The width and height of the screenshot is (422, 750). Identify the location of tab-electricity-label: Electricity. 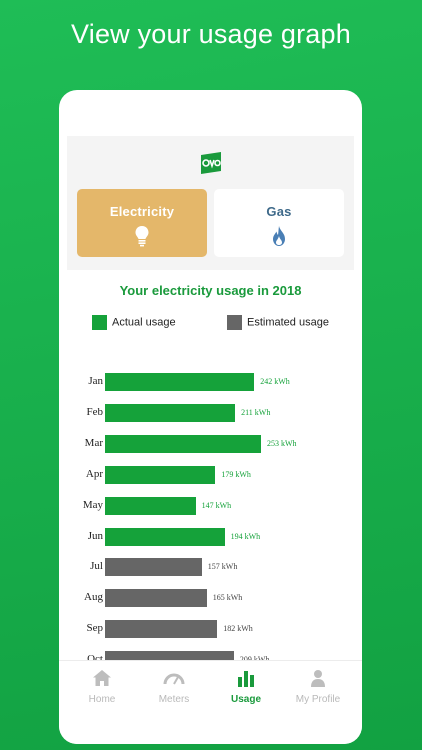
(142, 211).